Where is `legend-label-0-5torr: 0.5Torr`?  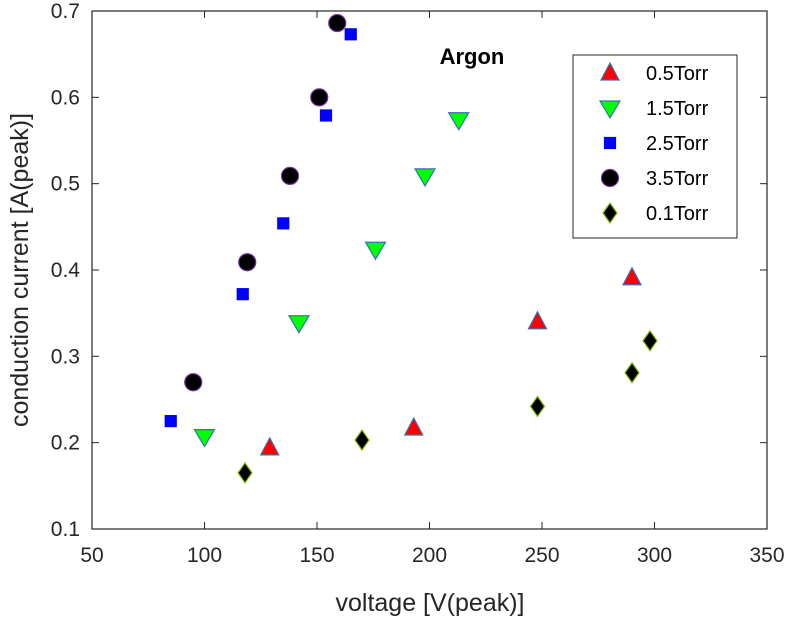 legend-label-0-5torr: 0.5Torr is located at coordinates (677, 74).